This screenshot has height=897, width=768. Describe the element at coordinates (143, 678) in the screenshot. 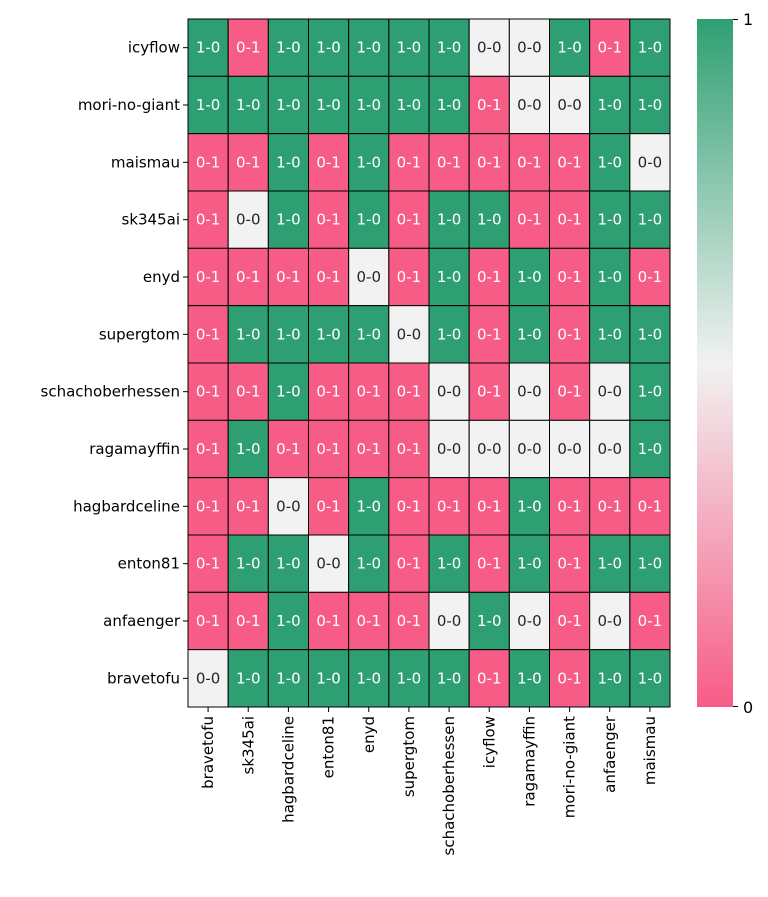

I see `y-tick-label: bravetofu` at that location.